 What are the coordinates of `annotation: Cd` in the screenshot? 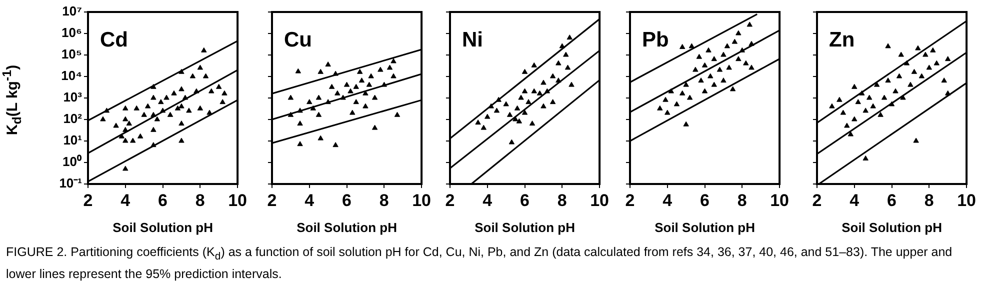 It's located at (114, 40).